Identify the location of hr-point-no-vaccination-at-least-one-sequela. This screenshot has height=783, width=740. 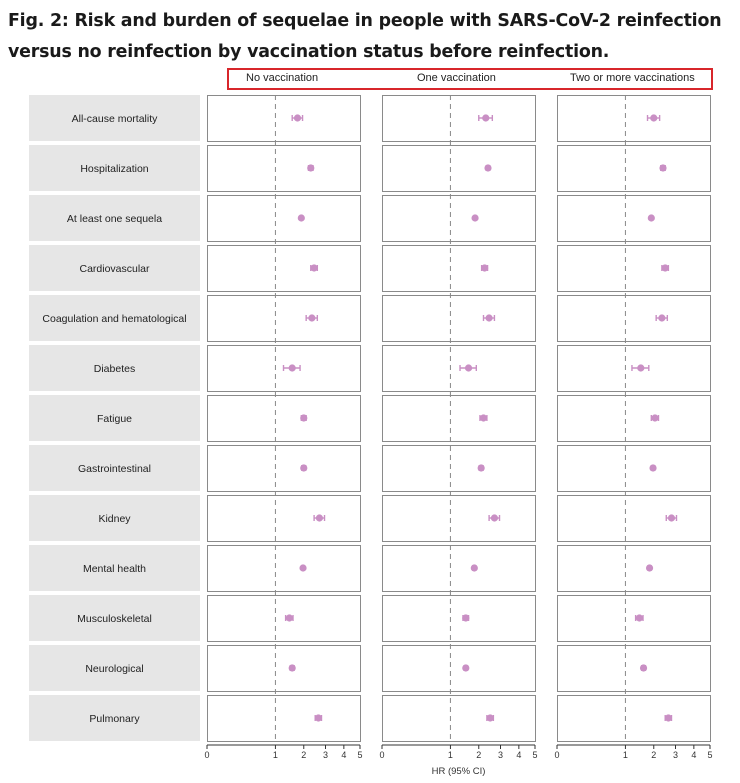
(301, 218).